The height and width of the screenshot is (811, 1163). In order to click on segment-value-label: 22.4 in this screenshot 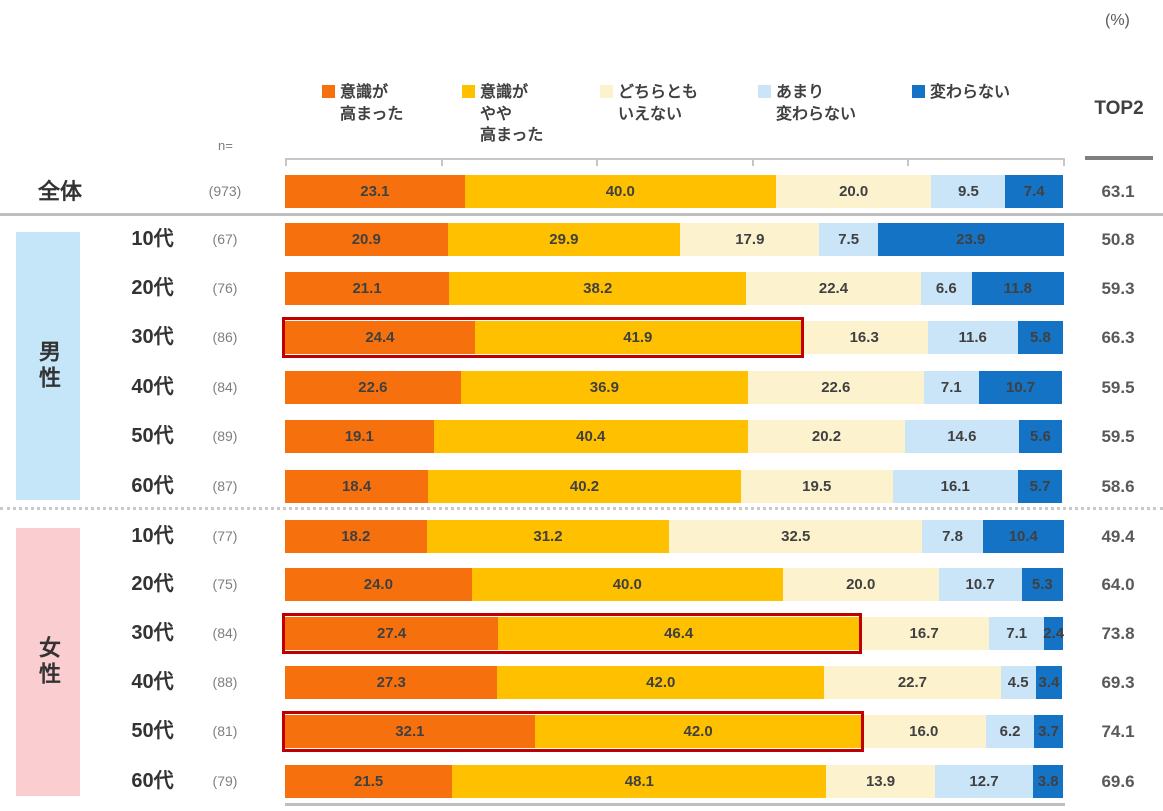, I will do `click(833, 288)`.